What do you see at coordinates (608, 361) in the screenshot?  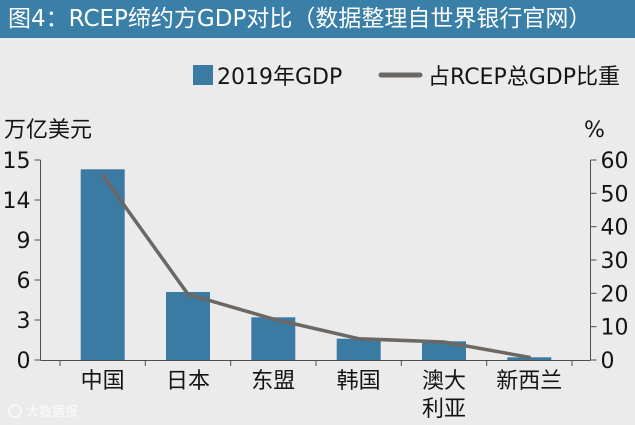 I see `y-tick-label-right: 0` at bounding box center [608, 361].